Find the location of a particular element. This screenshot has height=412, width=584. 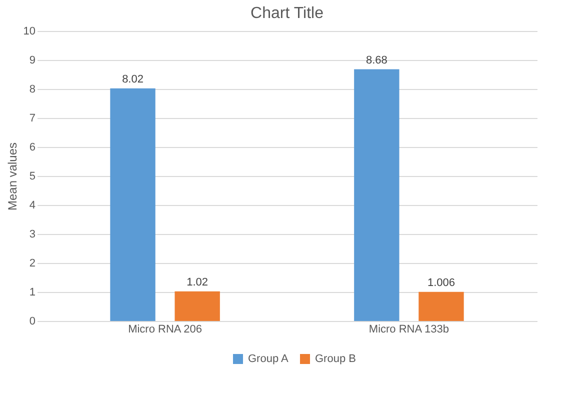

y-tick-label: 1 is located at coordinates (32, 292).